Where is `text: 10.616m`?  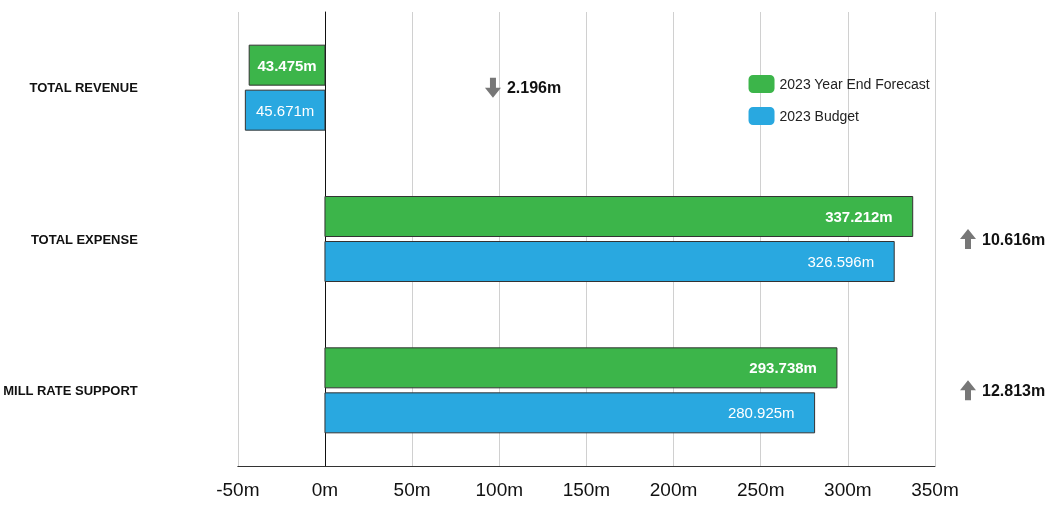
text: 10.616m is located at coordinates (1014, 239).